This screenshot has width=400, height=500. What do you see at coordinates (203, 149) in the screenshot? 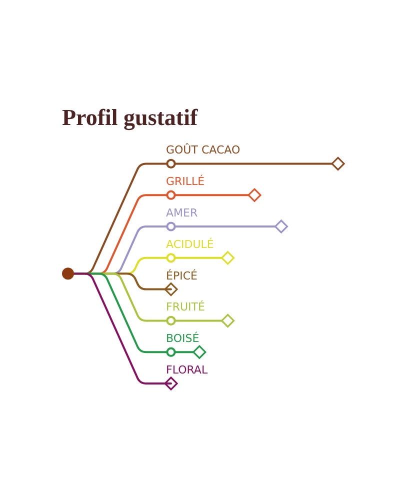
I see `y-tick-label: GOÛT CACAO` at bounding box center [203, 149].